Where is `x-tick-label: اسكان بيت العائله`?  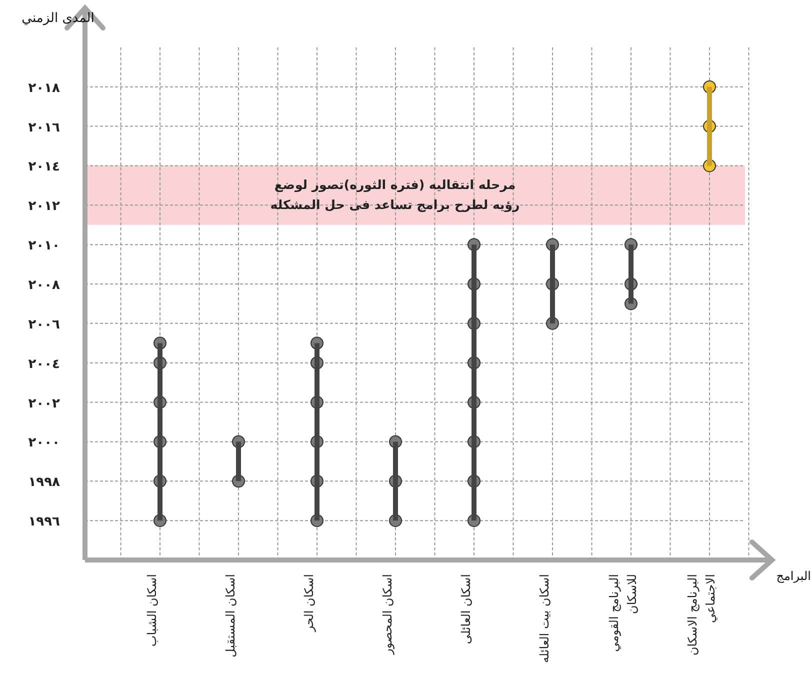 x-tick-label: اسكان بيت العائله is located at coordinates (545, 619).